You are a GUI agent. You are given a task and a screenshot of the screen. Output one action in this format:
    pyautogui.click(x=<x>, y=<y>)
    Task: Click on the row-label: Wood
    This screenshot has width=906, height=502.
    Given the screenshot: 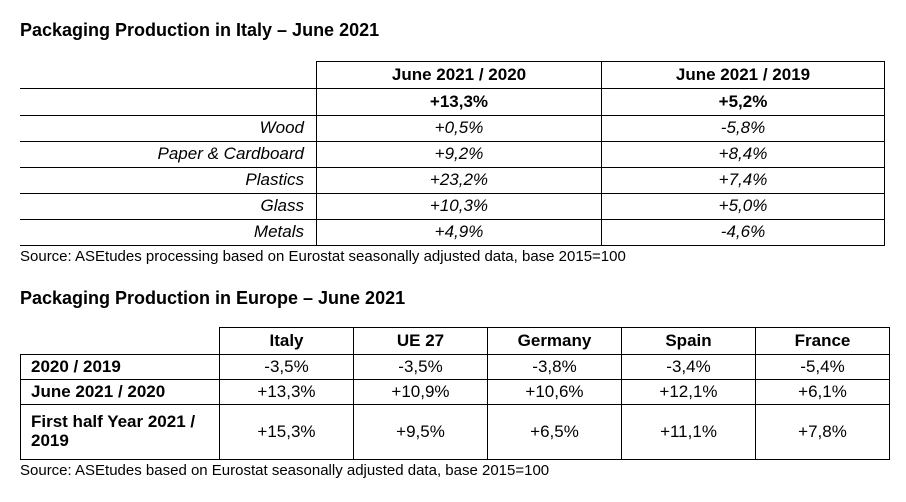 What is the action you would take?
    pyautogui.click(x=168, y=128)
    